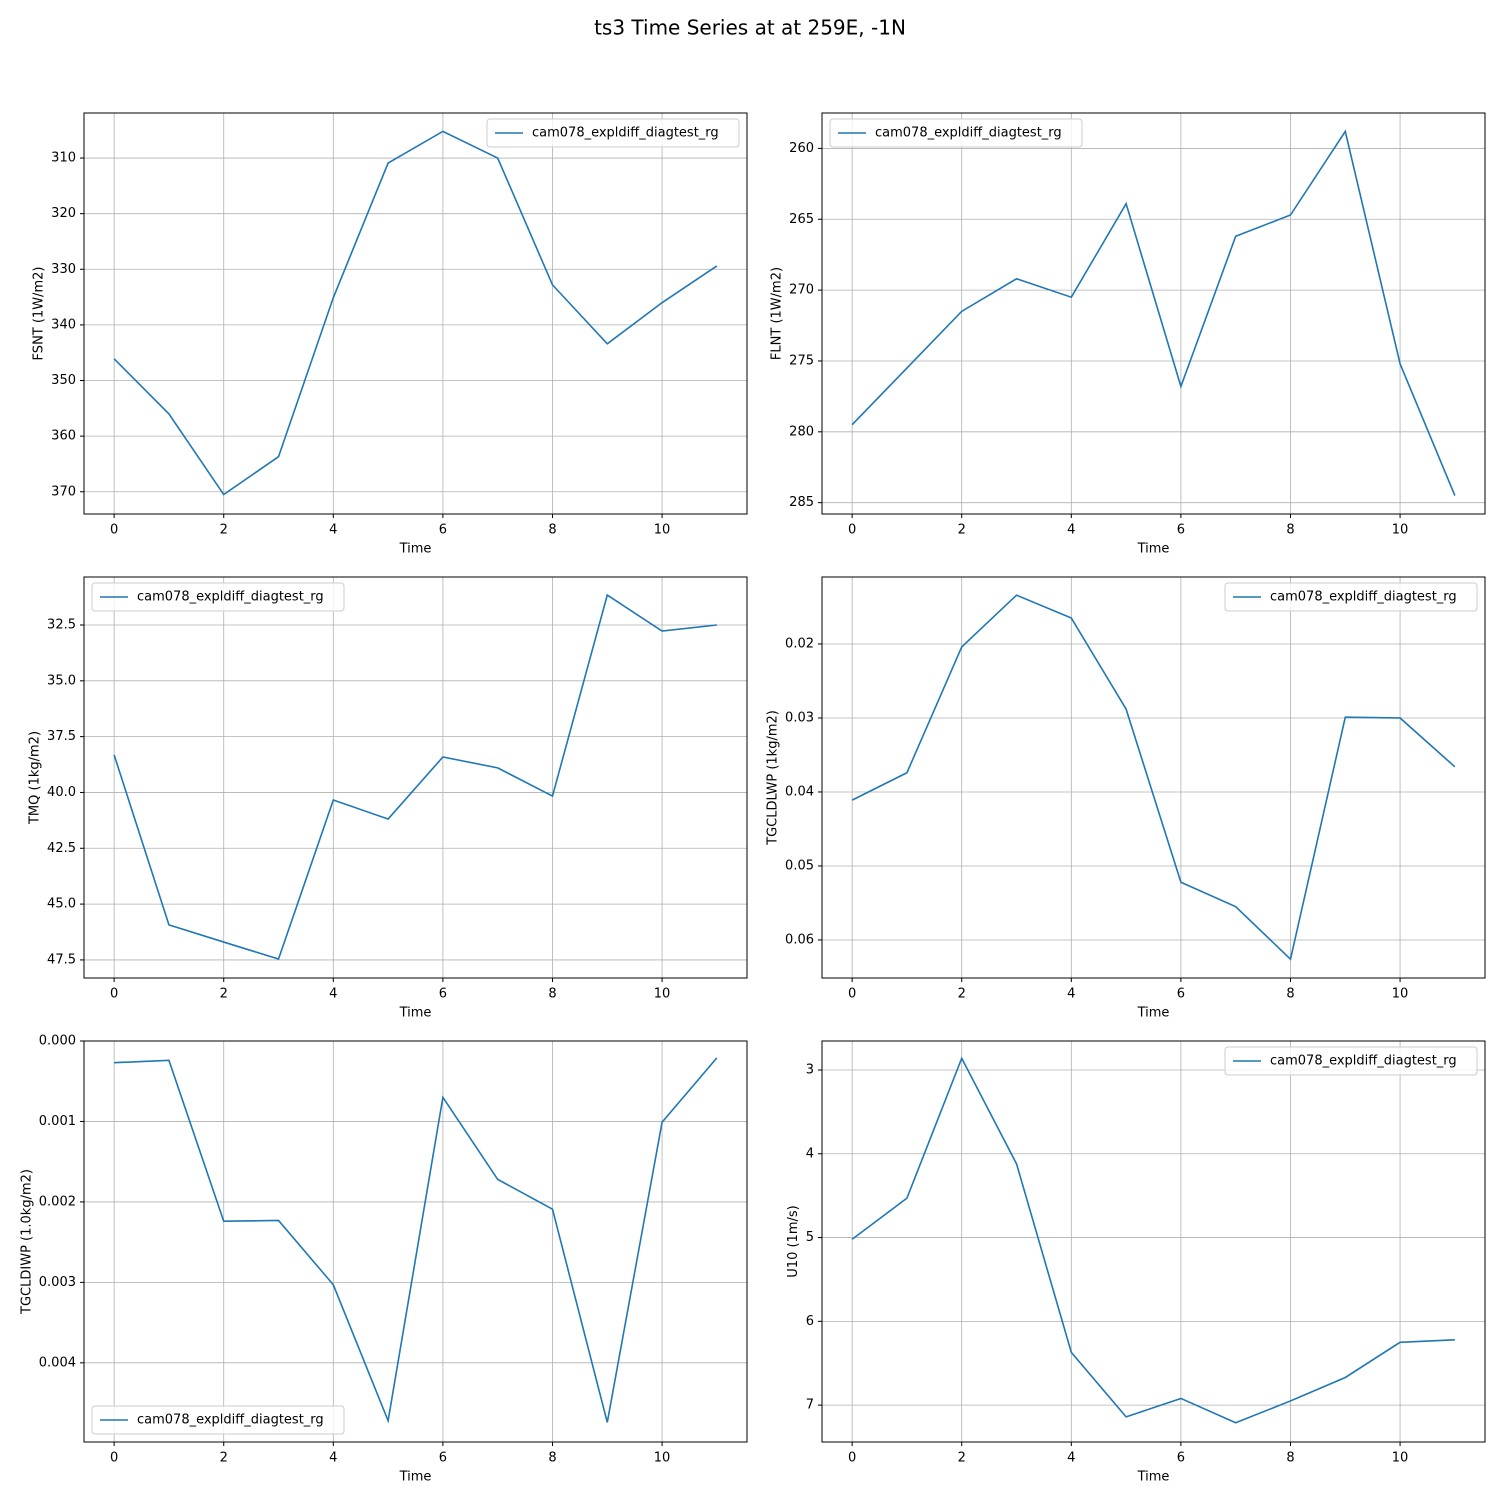  I want to click on y-tick-label: 47.5, so click(61, 959).